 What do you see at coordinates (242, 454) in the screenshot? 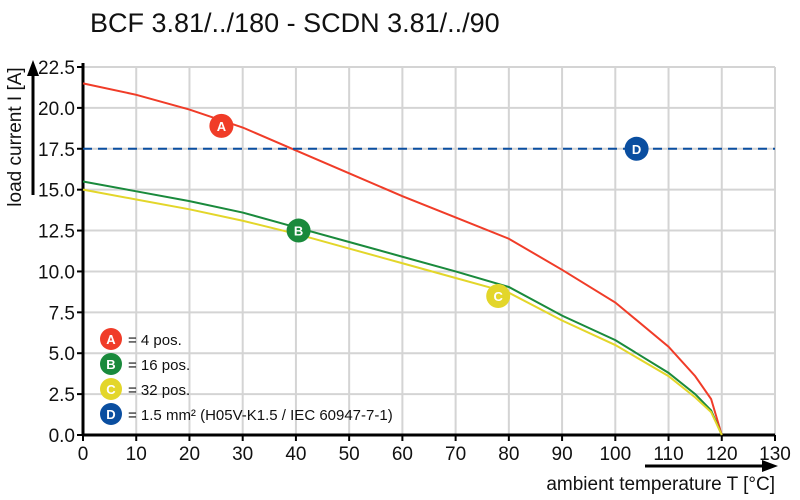
I see `x-tick-label: 30` at bounding box center [242, 454].